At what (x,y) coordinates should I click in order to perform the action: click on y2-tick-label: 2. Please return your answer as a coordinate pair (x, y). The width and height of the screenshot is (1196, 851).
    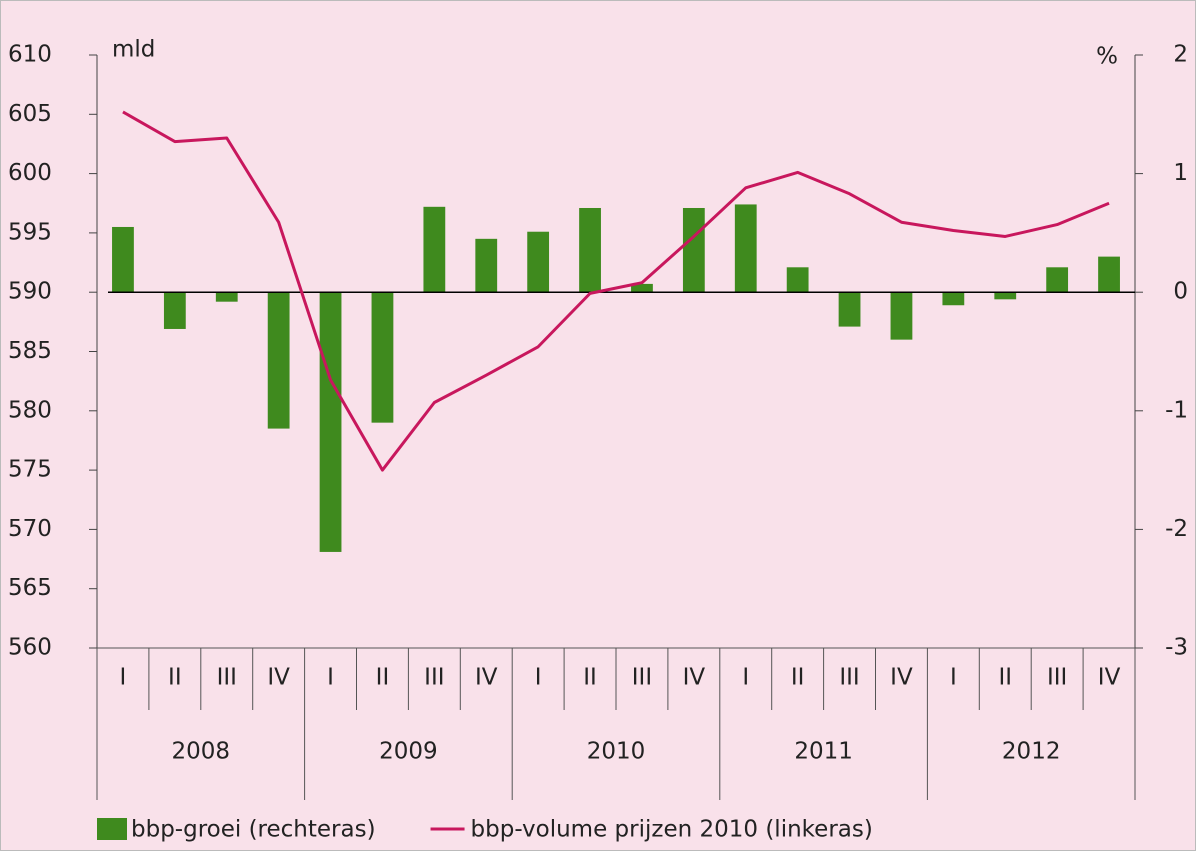
    Looking at the image, I should click on (1180, 55).